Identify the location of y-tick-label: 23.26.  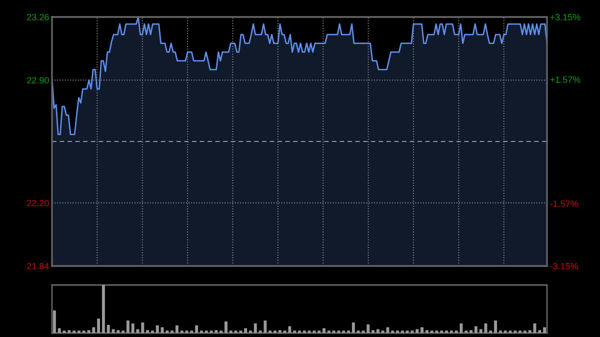
(38, 17).